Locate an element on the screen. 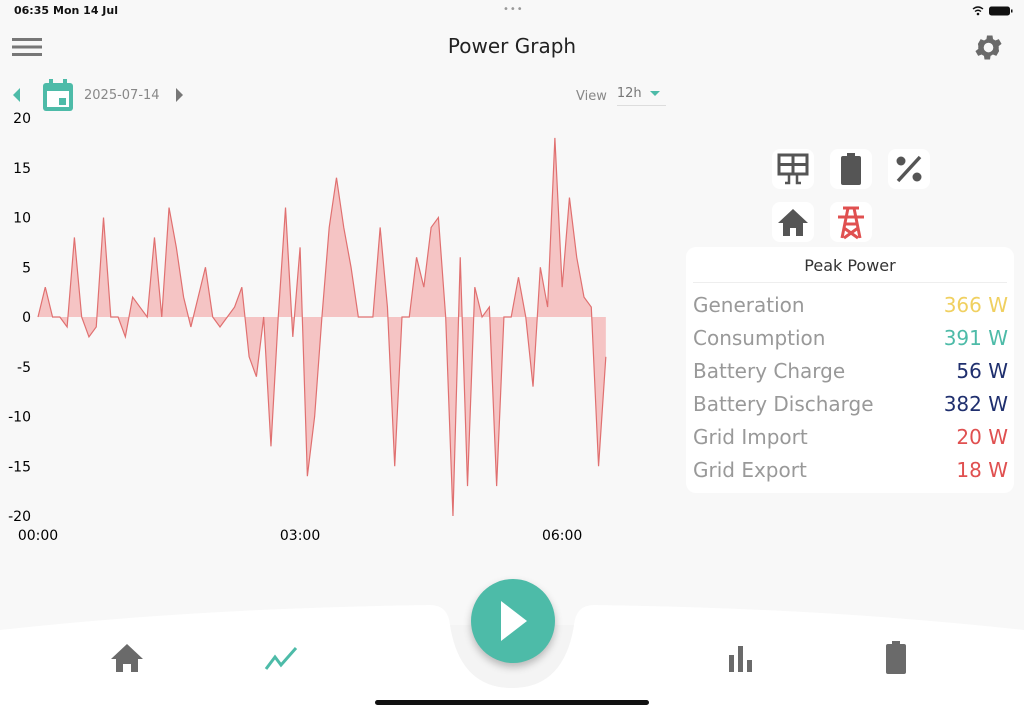  peak-power-title: Peak Power is located at coordinates (850, 265).